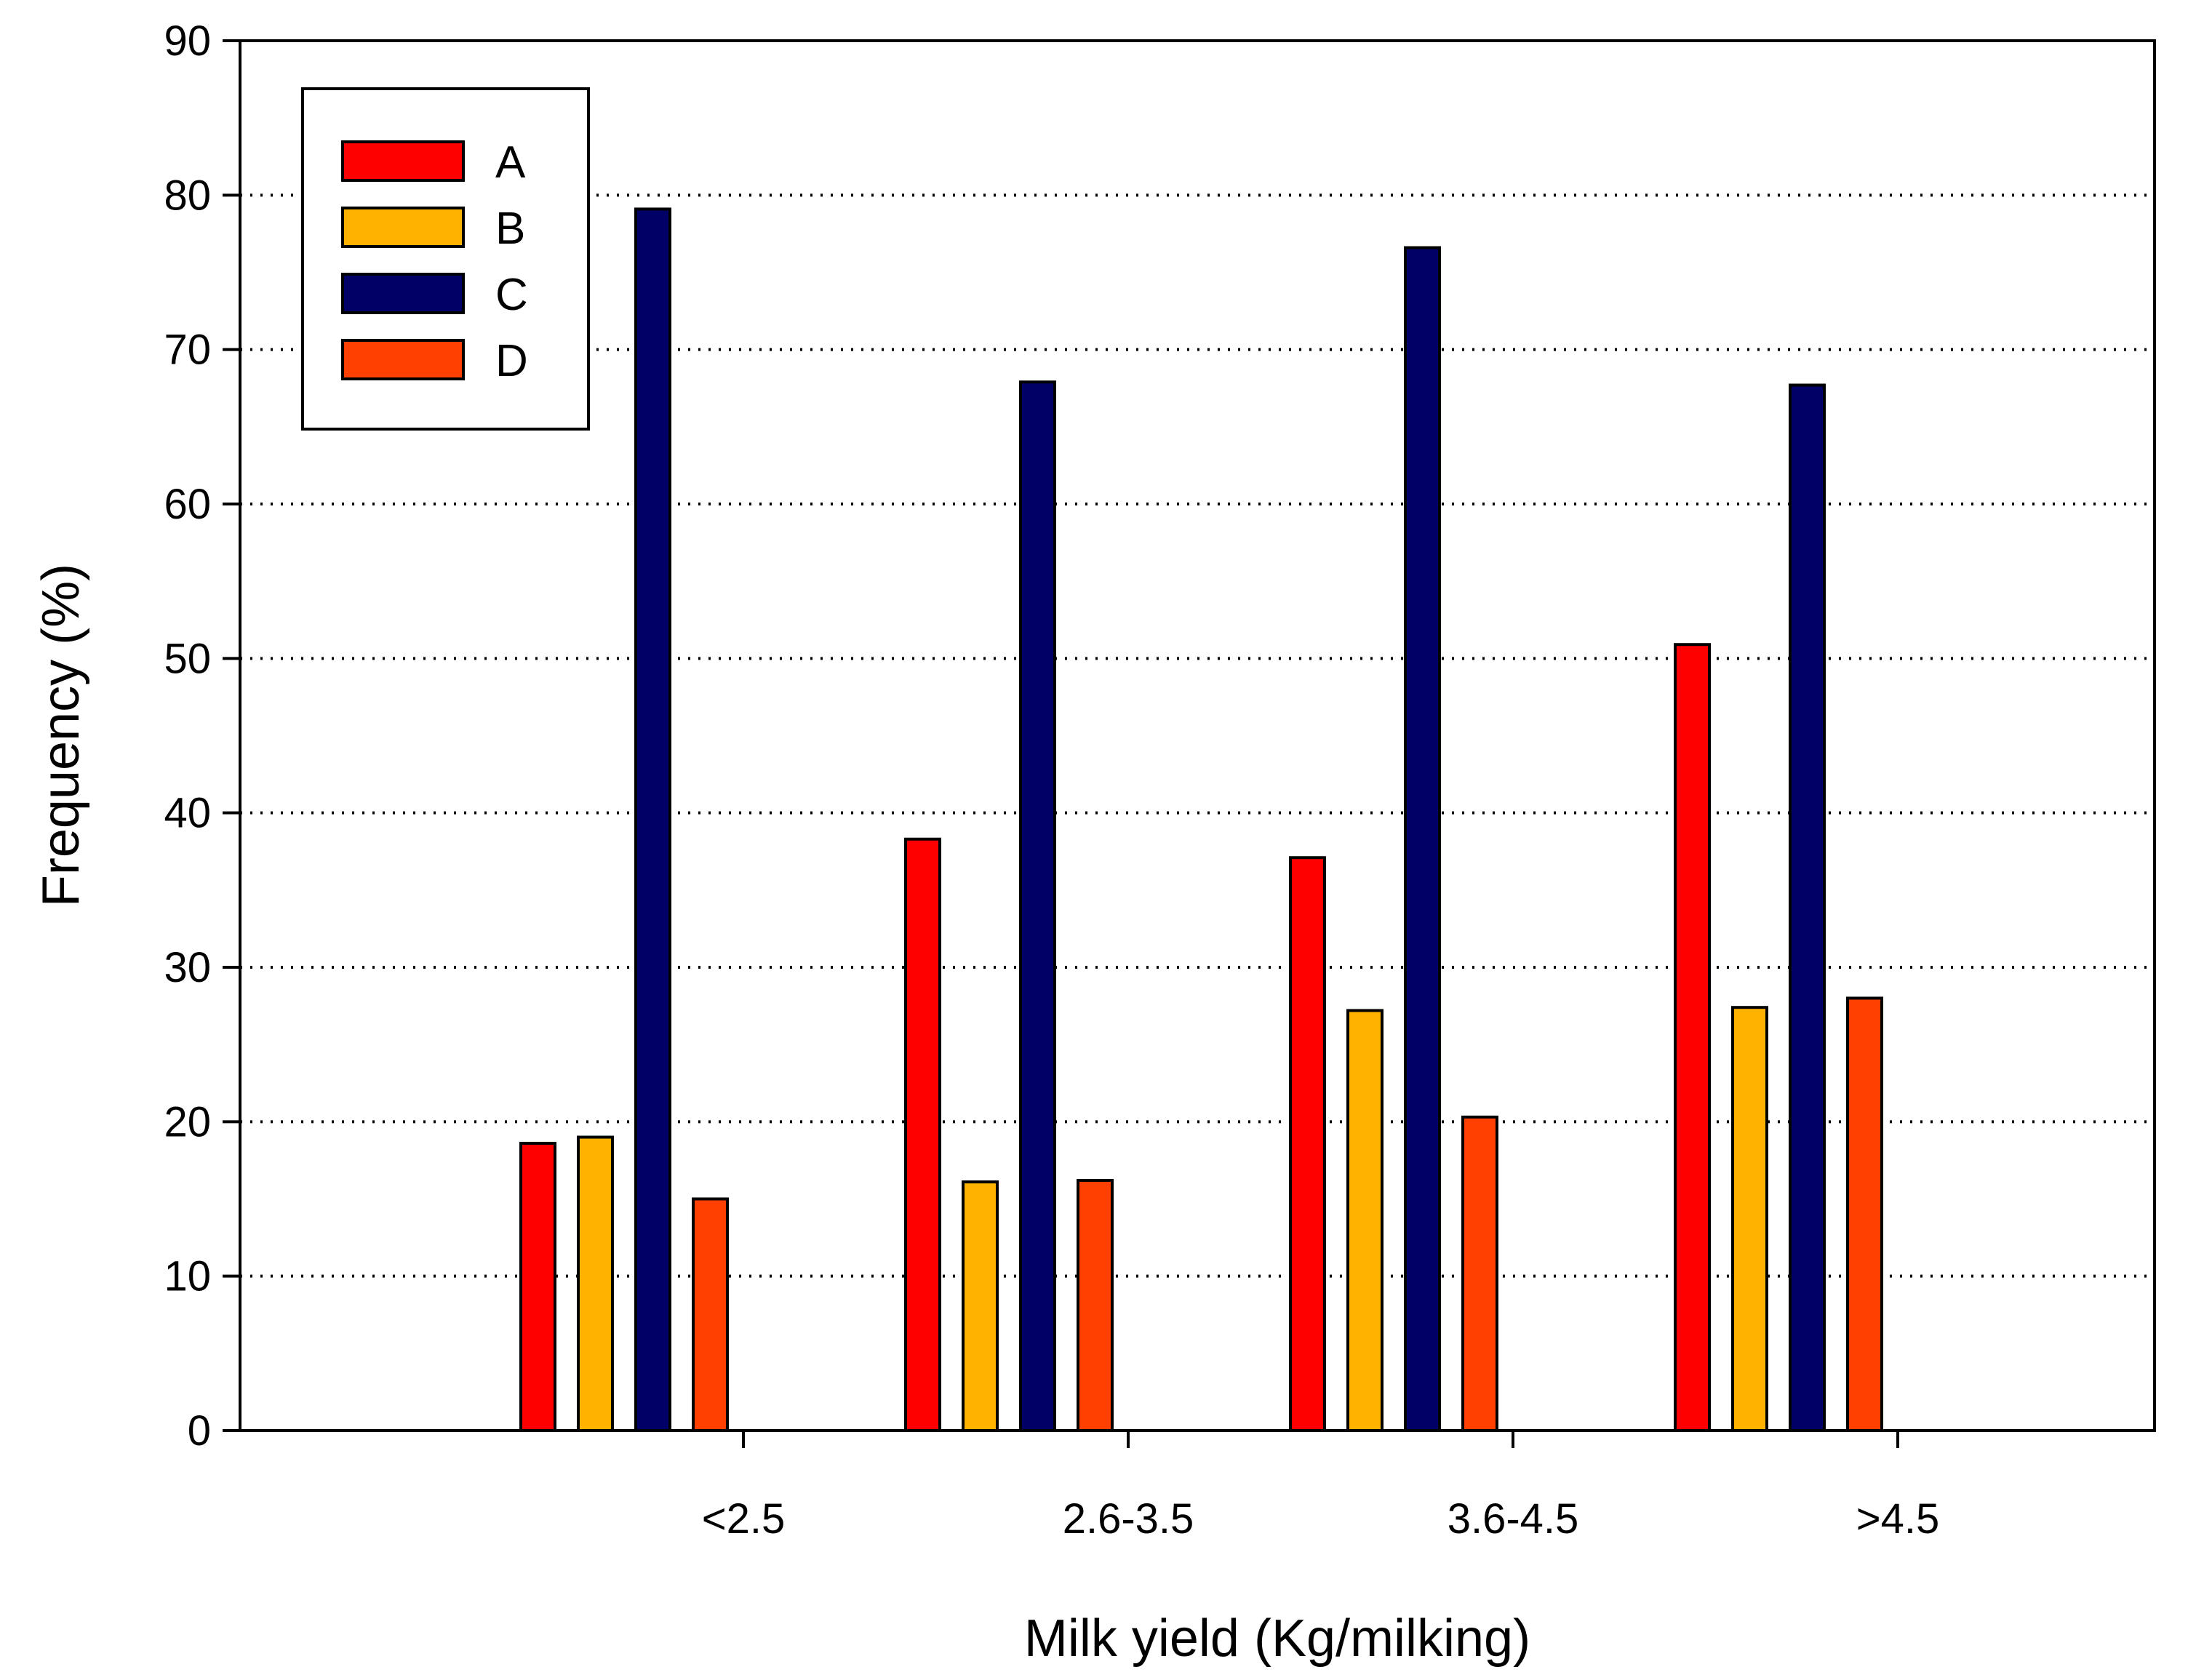 The height and width of the screenshot is (1680, 2188). I want to click on x-axis-title: Milk yield (Kg/milking), so click(1277, 1638).